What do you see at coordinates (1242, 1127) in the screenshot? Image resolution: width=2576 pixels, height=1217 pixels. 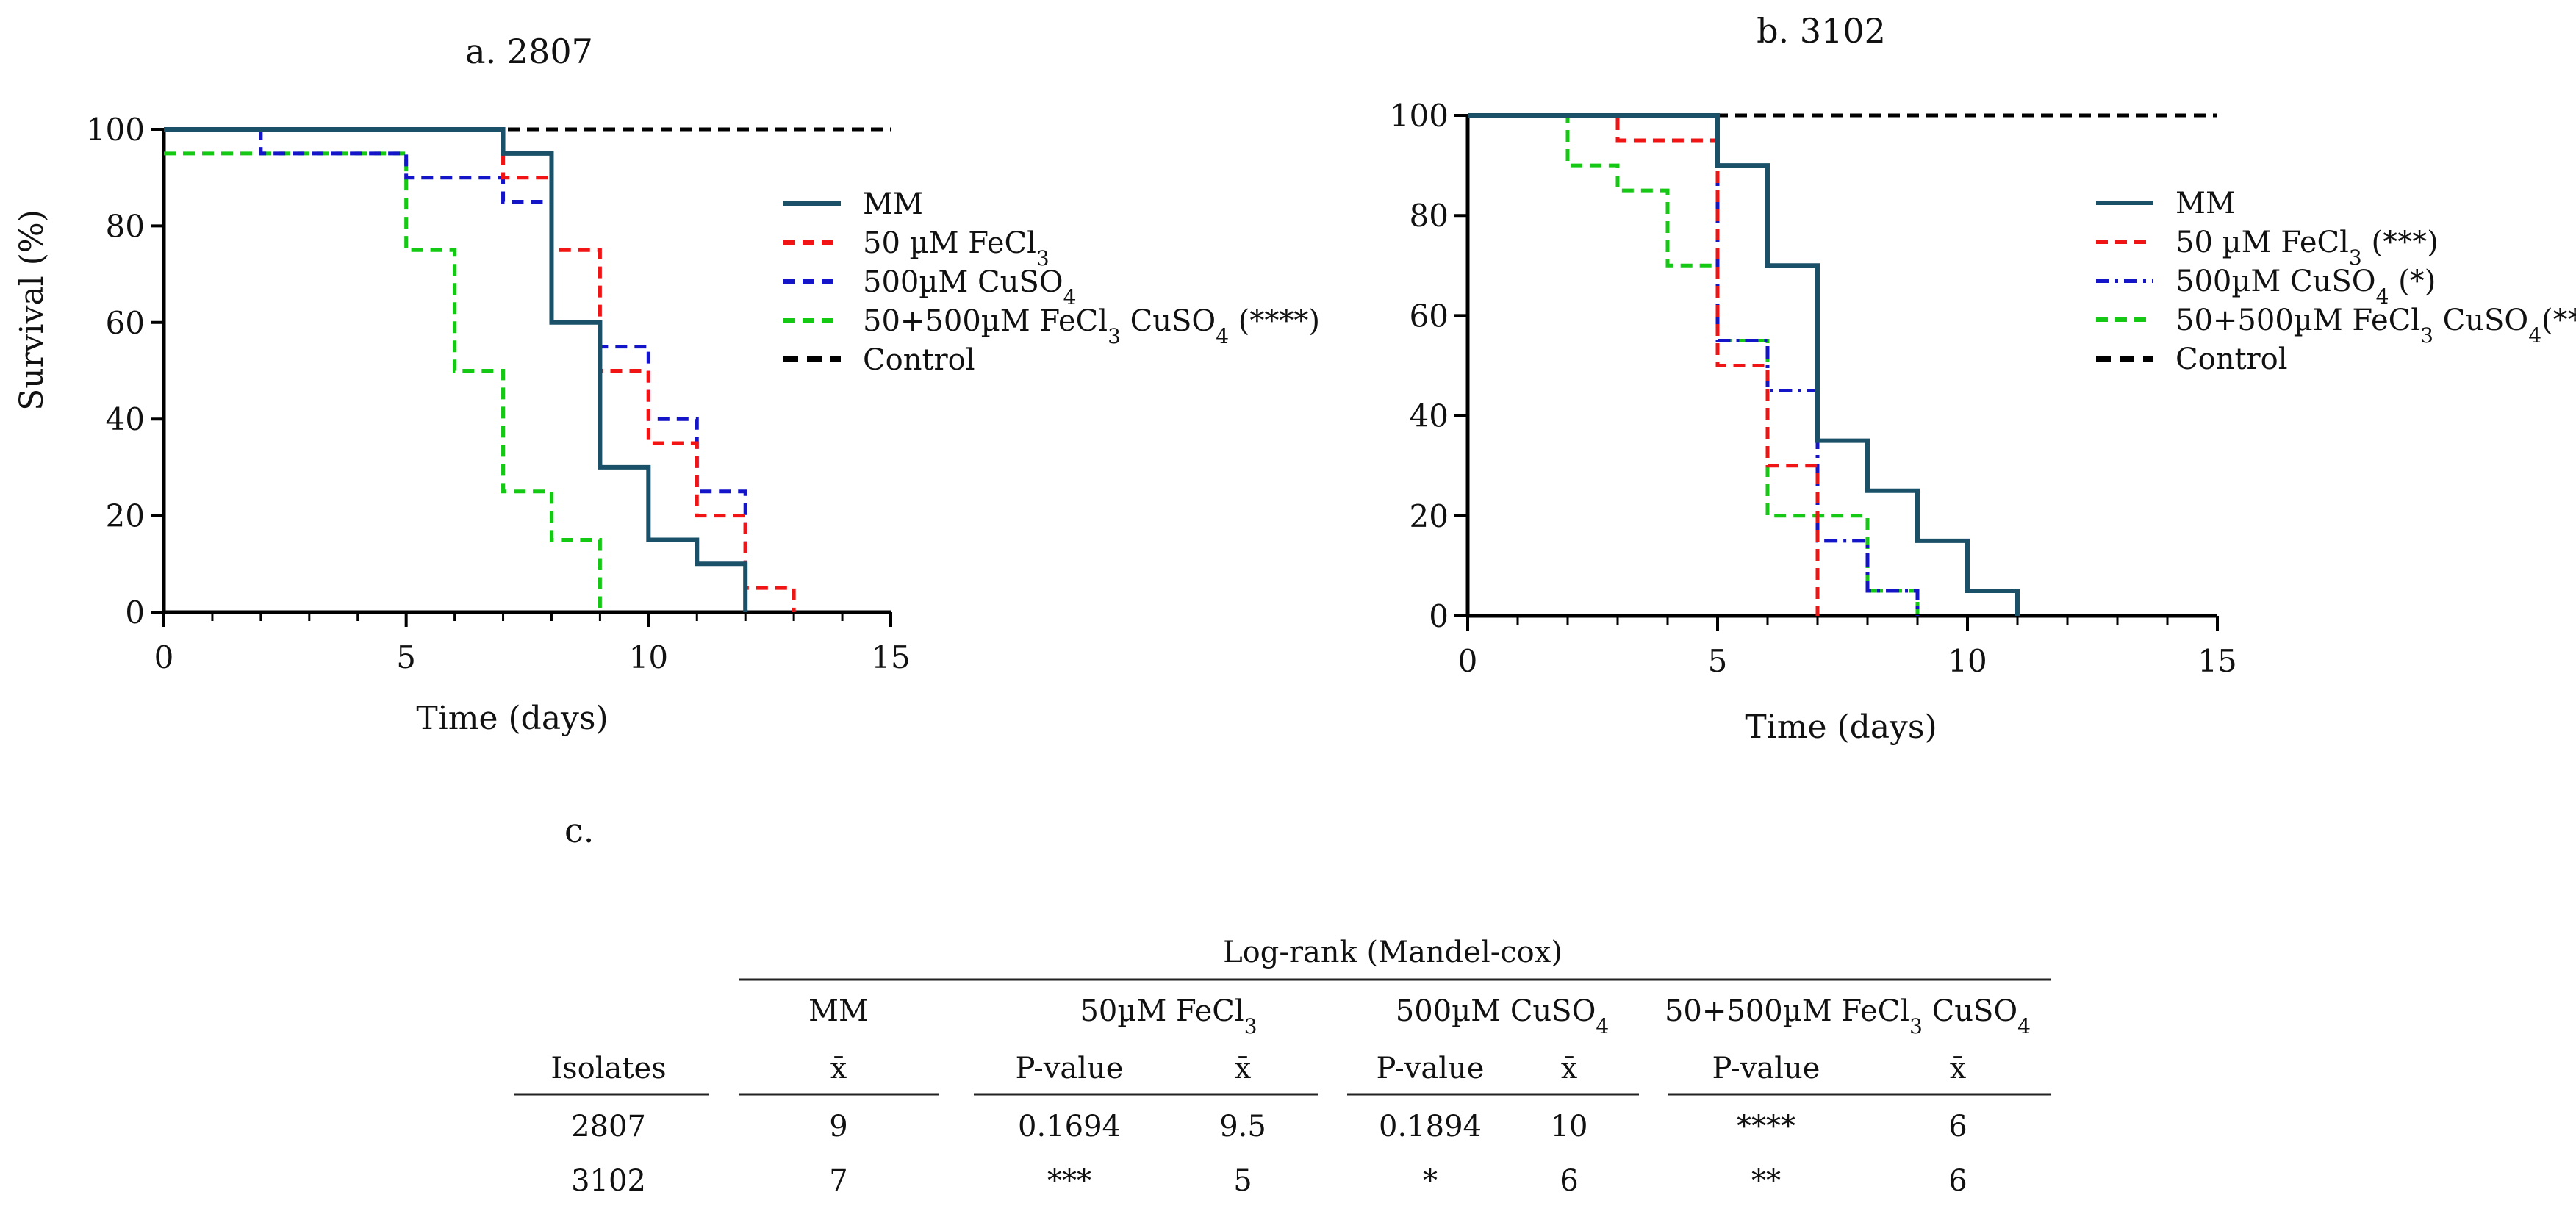 I see `table-cell: 9.5` at bounding box center [1242, 1127].